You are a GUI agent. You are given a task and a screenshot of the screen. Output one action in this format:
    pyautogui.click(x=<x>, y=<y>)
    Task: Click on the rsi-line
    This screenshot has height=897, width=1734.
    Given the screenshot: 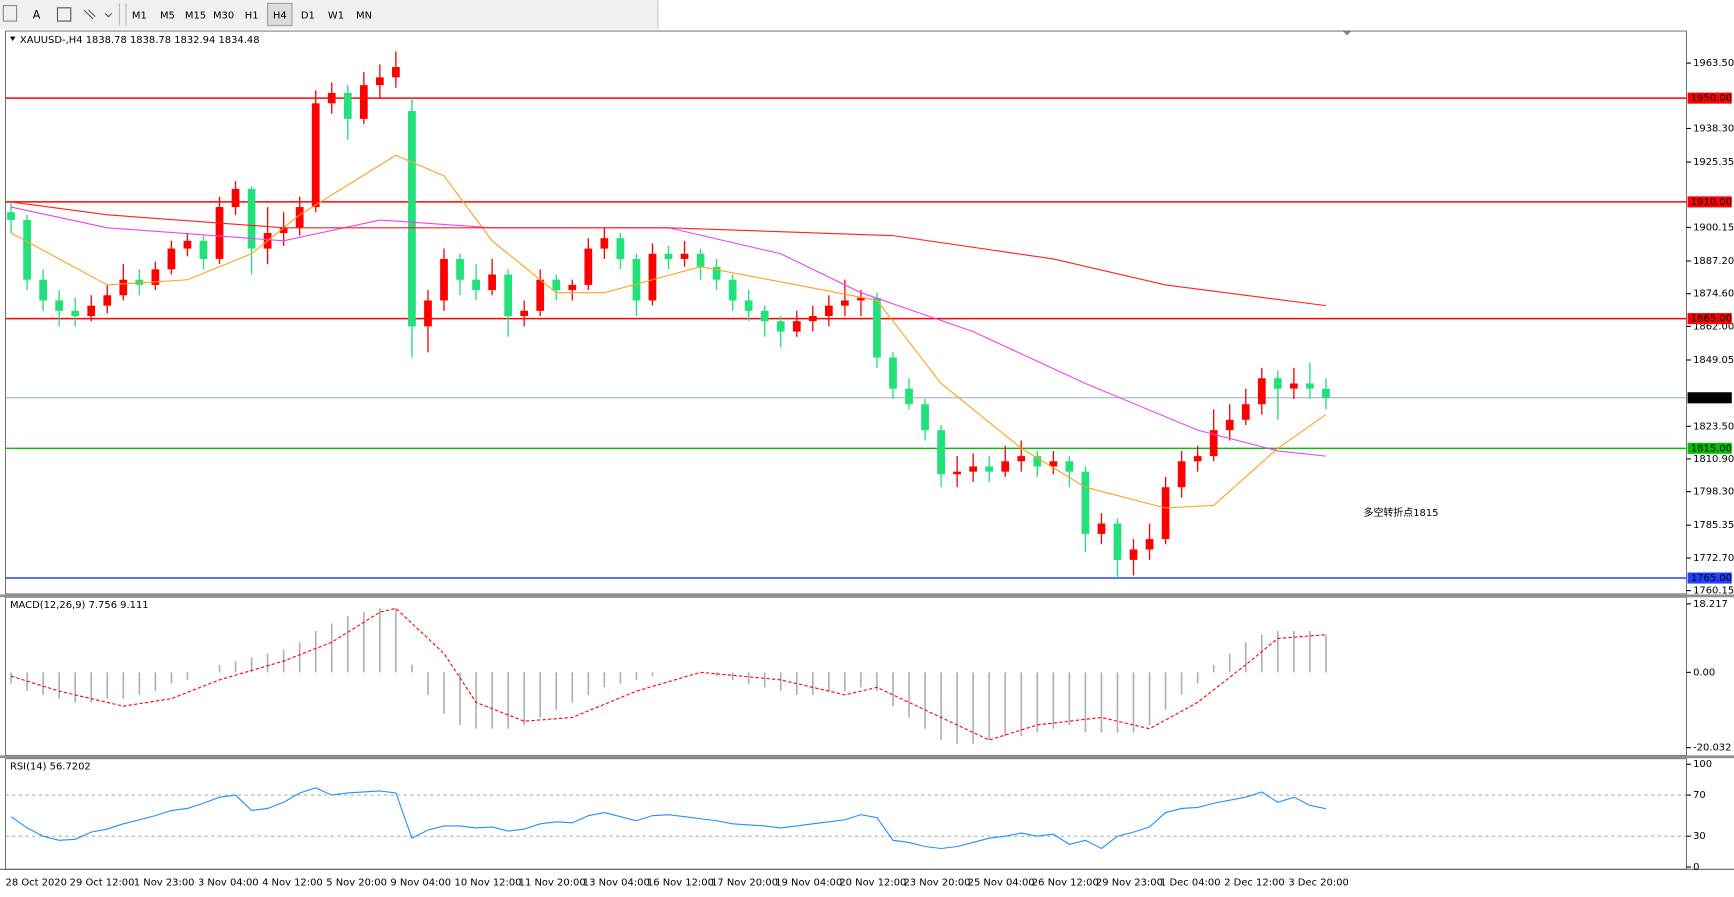 What is the action you would take?
    pyautogui.click(x=668, y=818)
    